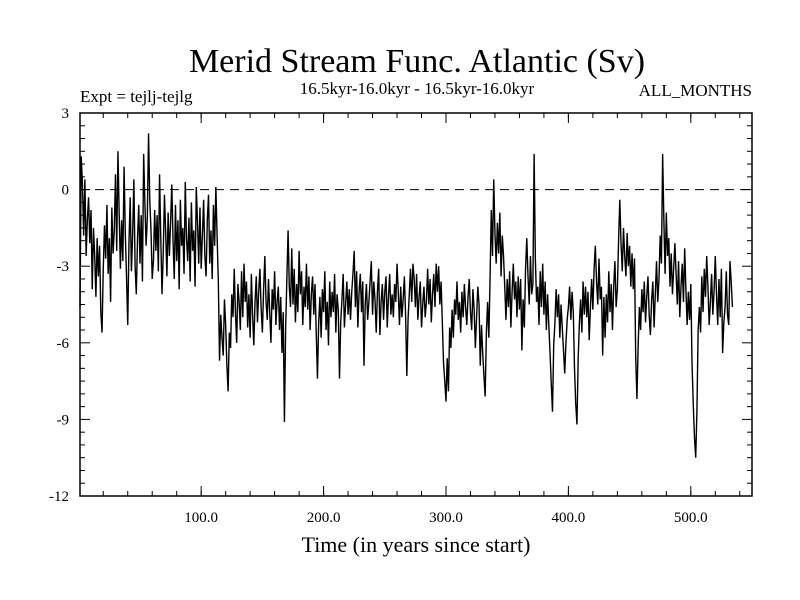 This screenshot has width=800, height=600. Describe the element at coordinates (136, 96) in the screenshot. I see `experiment-label: Expt = tejlj-tejlg` at that location.